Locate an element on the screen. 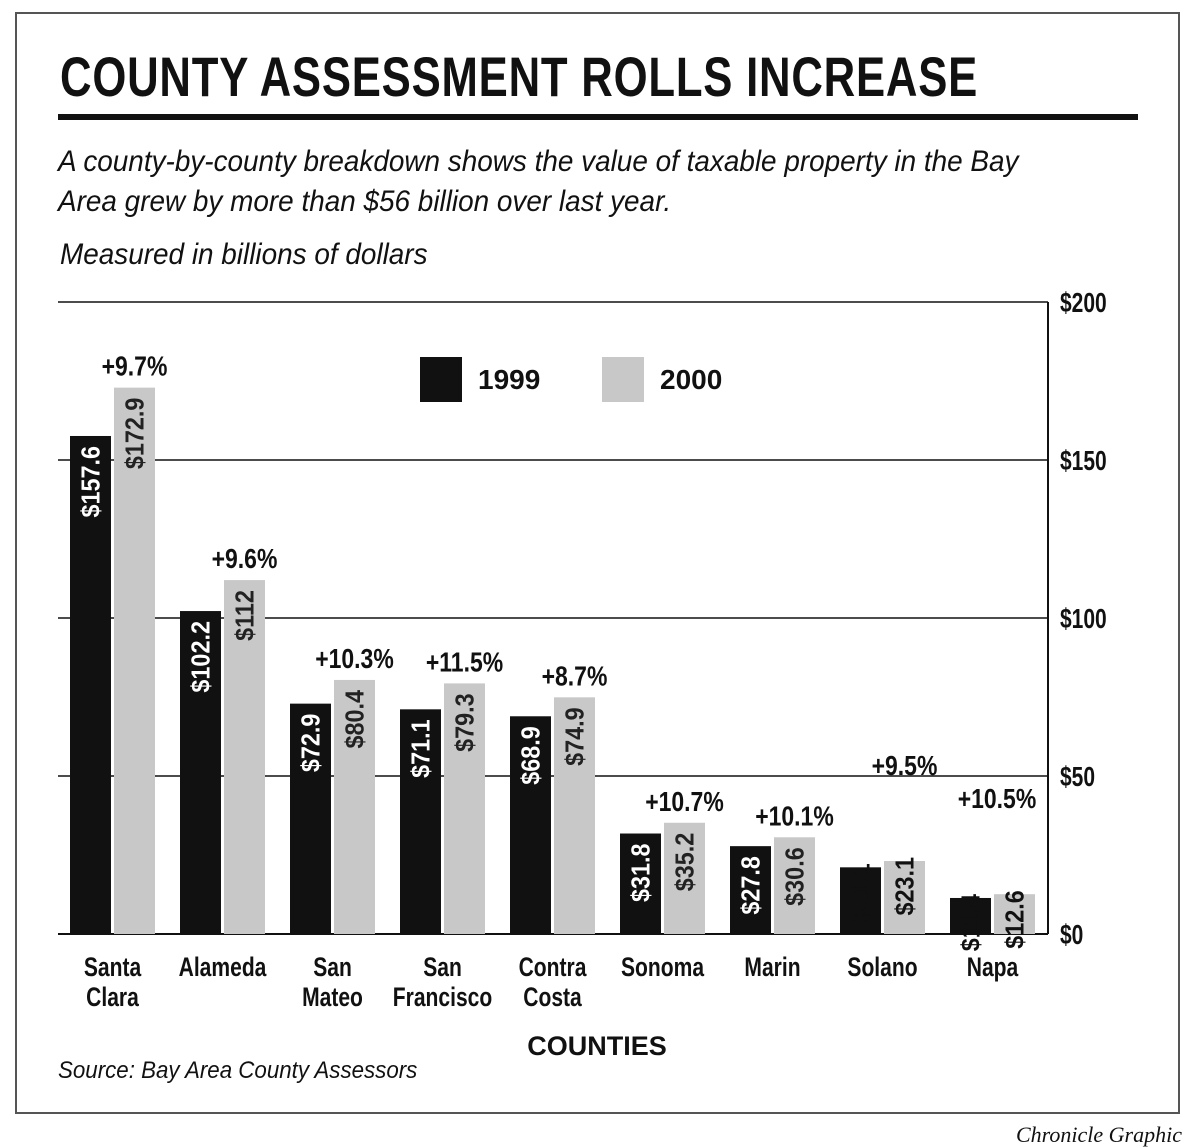 The height and width of the screenshot is (1148, 1200). legend-label-1999: 1999 is located at coordinates (509, 379).